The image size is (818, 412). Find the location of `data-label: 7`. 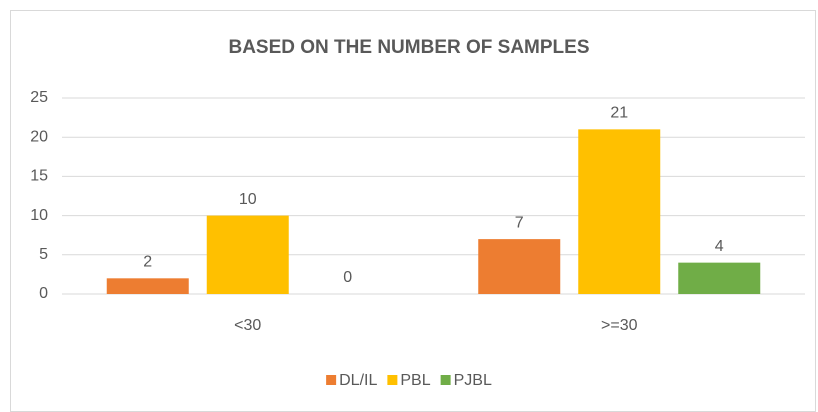

data-label: 7 is located at coordinates (519, 222).